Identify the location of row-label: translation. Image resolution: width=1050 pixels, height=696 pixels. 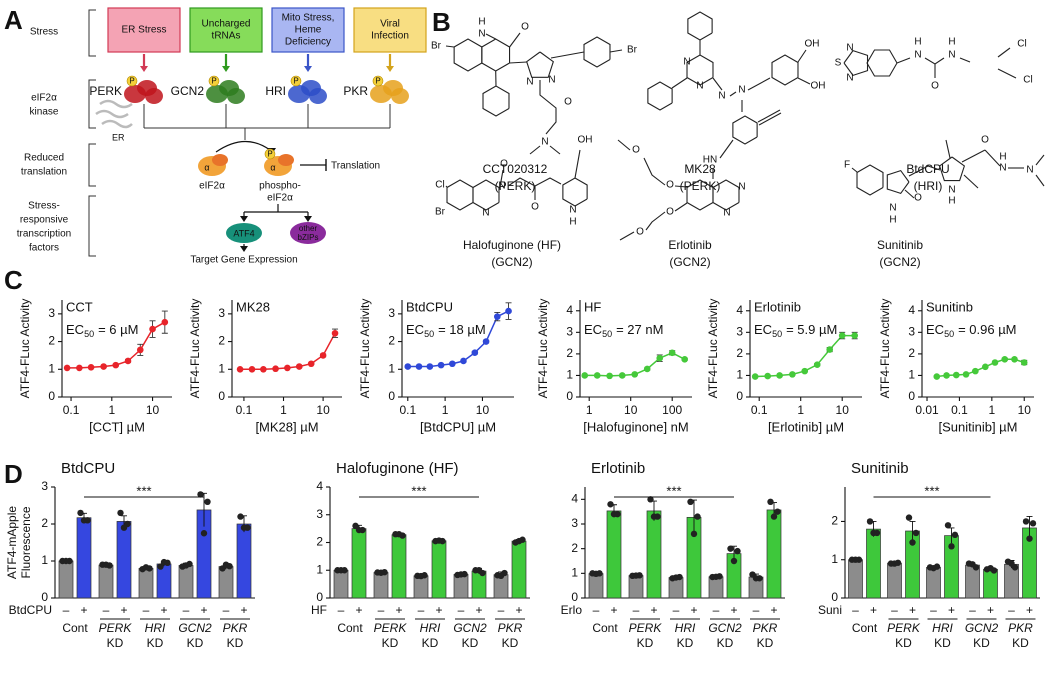
(44, 172).